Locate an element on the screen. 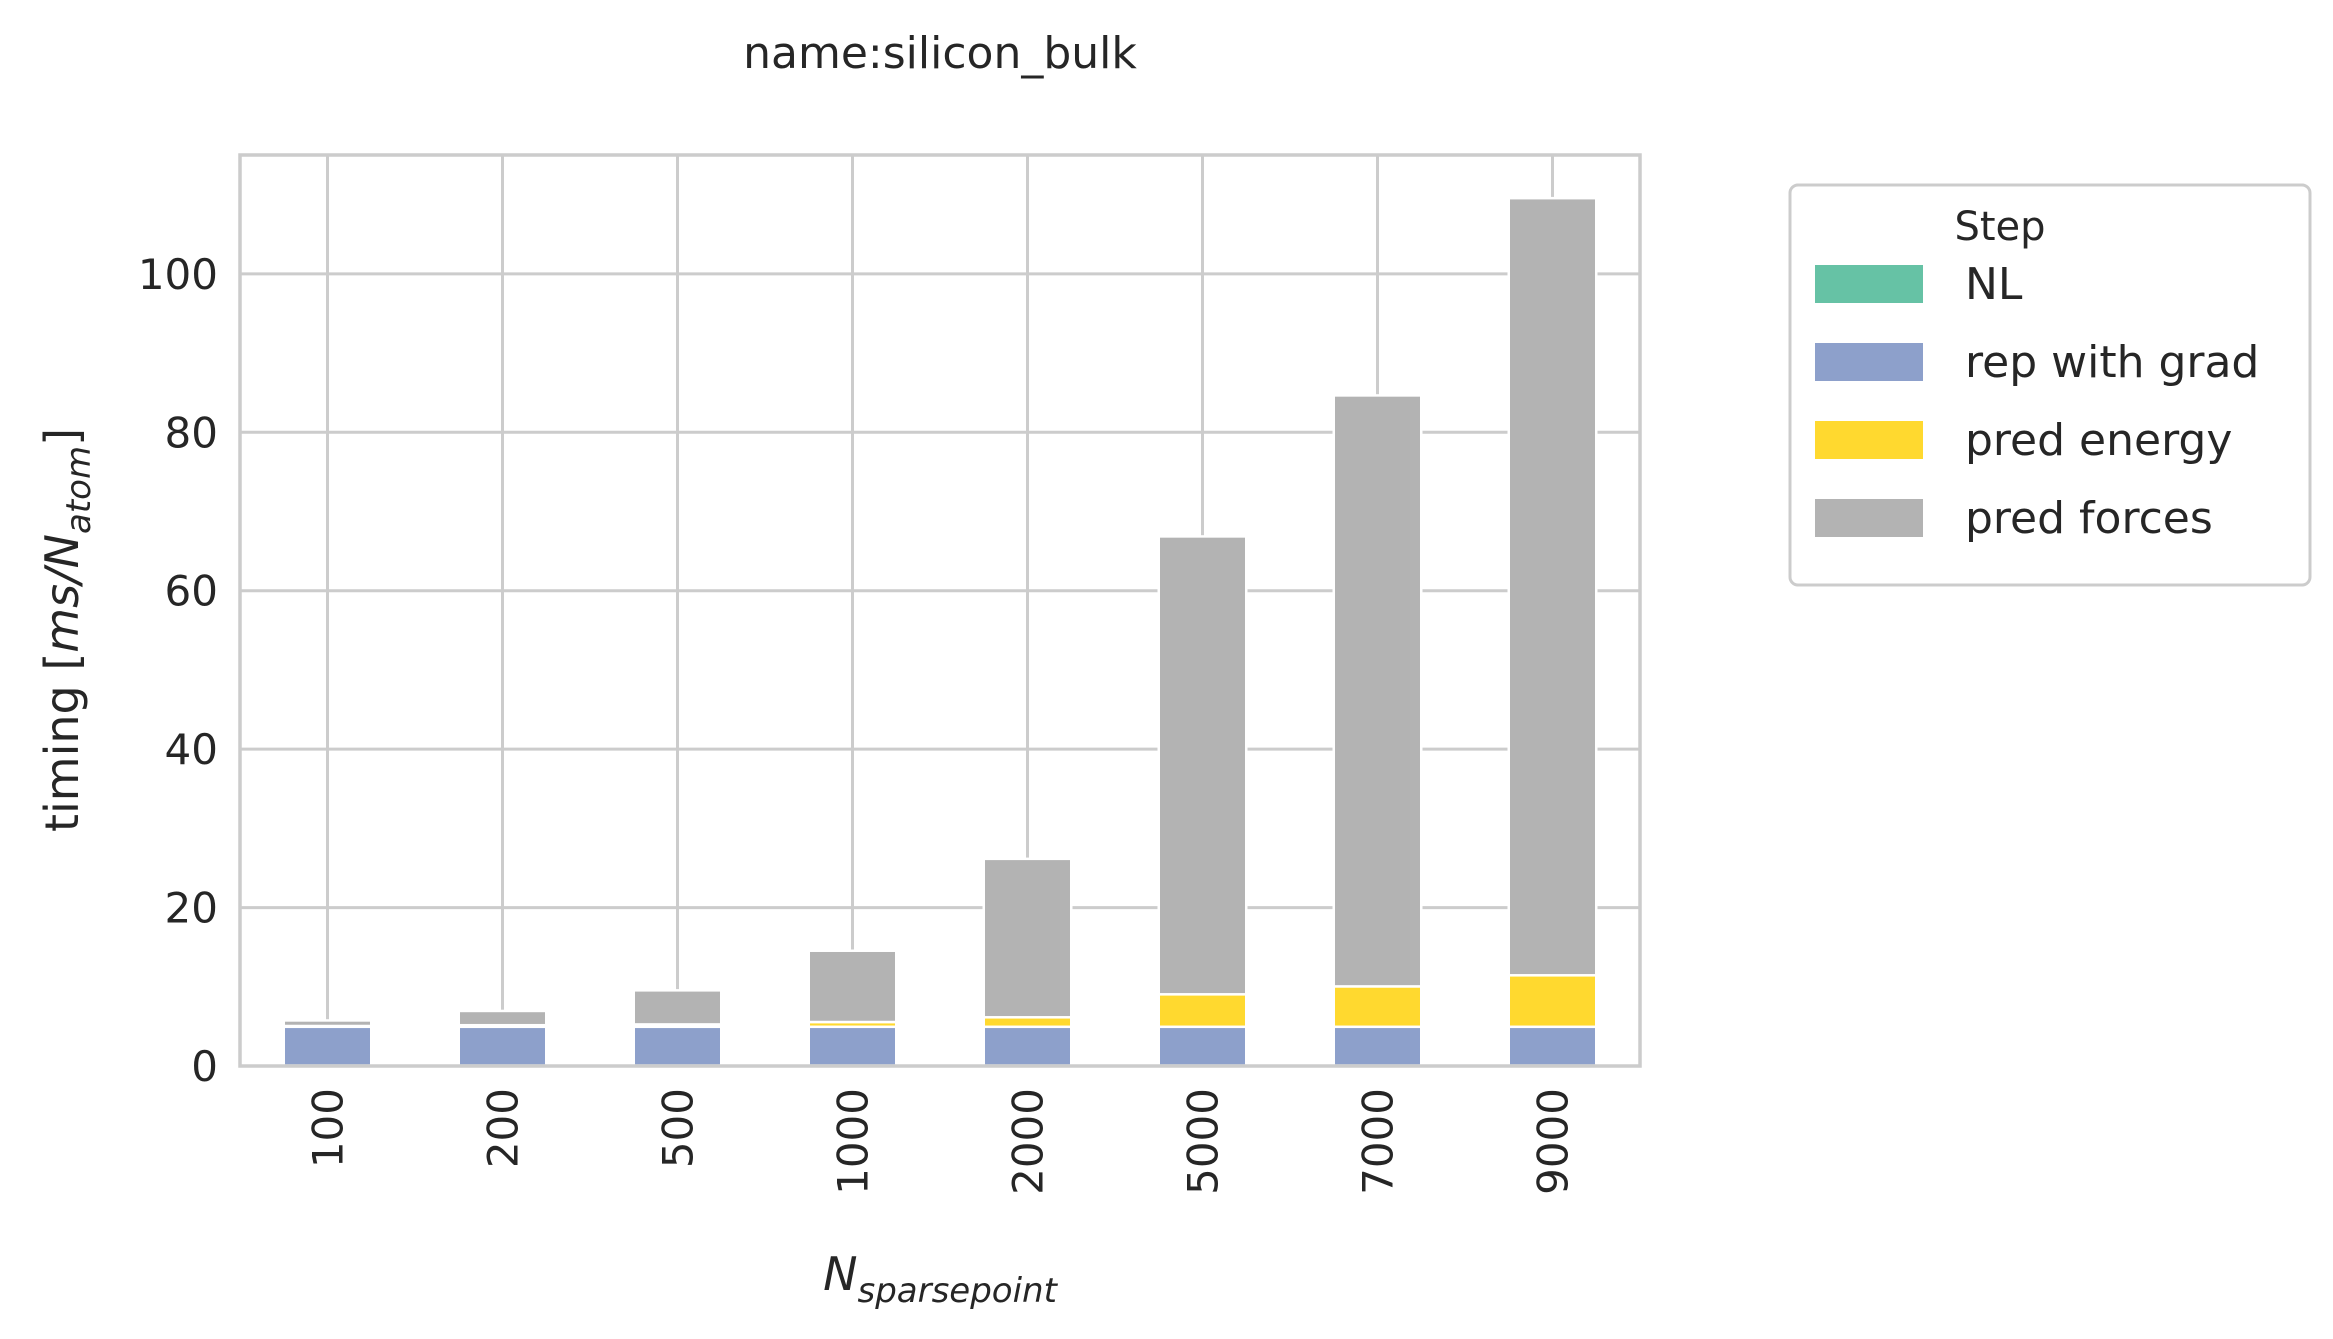 This screenshot has width=2333, height=1339. y-tick-label: 40 is located at coordinates (191, 749).